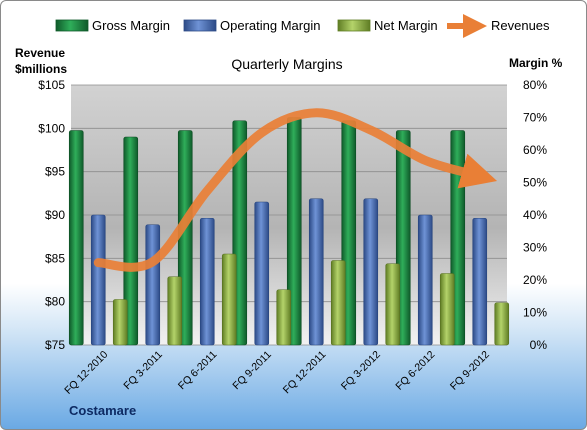 This screenshot has height=430, width=587. I want to click on left-tick-label: $75, so click(55, 345).